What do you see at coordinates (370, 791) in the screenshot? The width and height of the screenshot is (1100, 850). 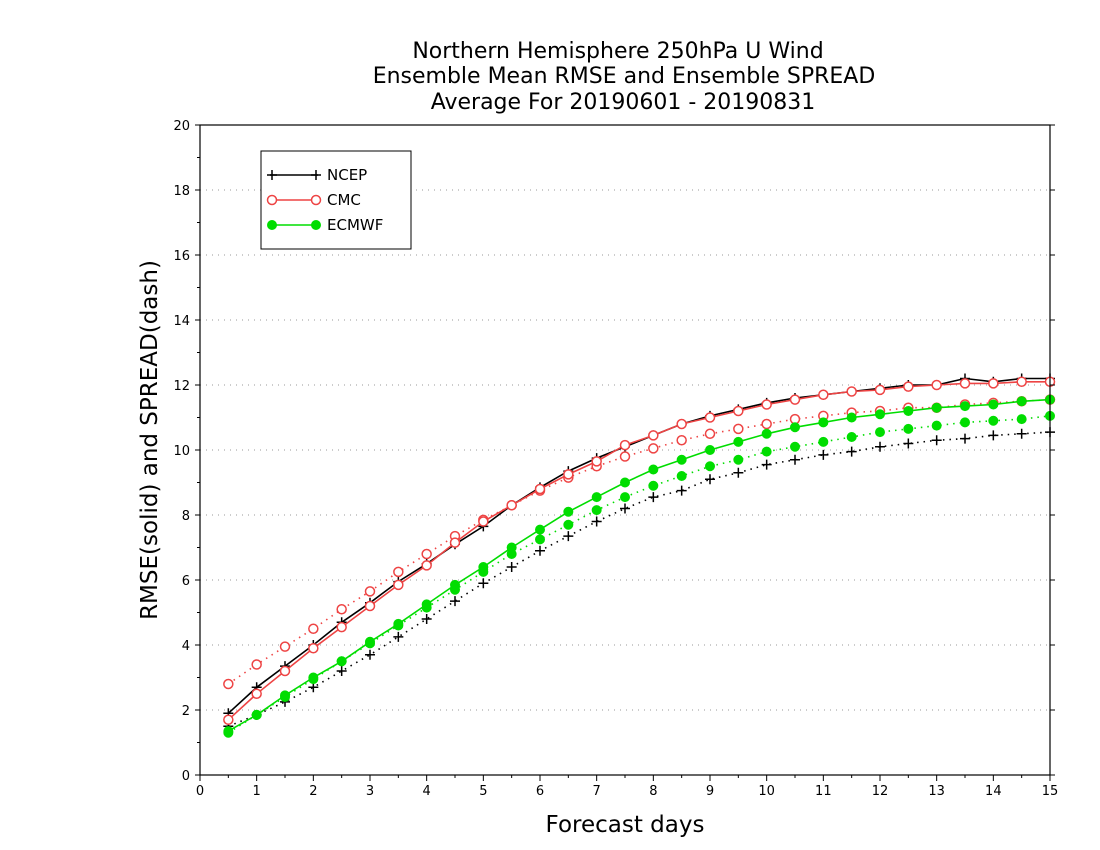 I see `x-tick-label: 3` at bounding box center [370, 791].